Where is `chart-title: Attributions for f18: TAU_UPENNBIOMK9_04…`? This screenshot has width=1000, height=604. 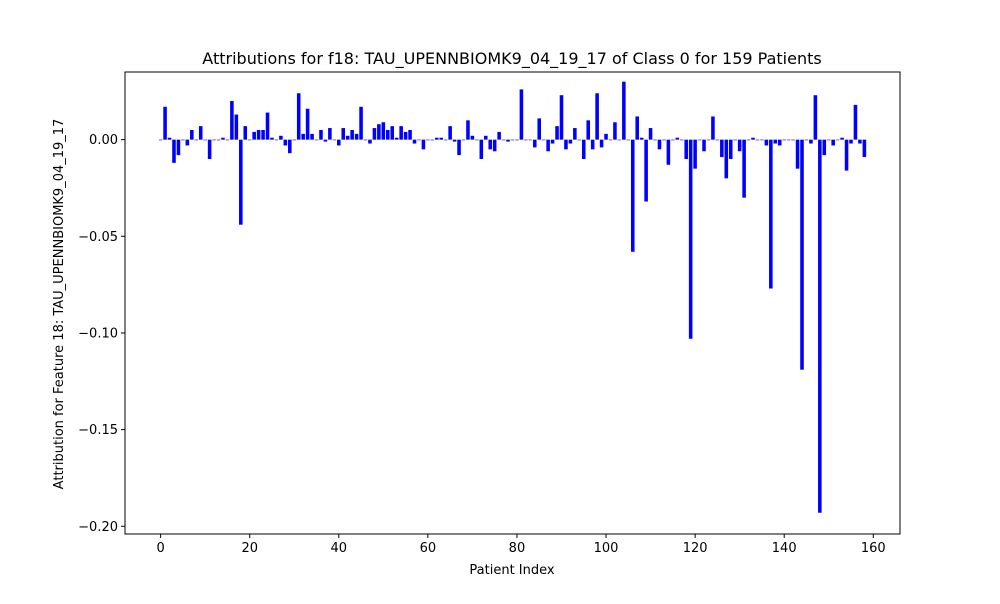 chart-title: Attributions for f18: TAU_UPENNBIOMK9_04… is located at coordinates (511, 59).